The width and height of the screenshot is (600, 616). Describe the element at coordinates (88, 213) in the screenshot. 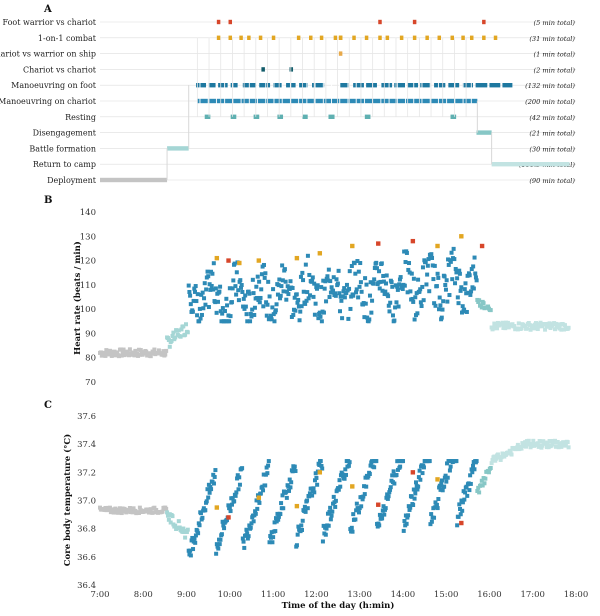

I see `y-tick-label: 140` at that location.